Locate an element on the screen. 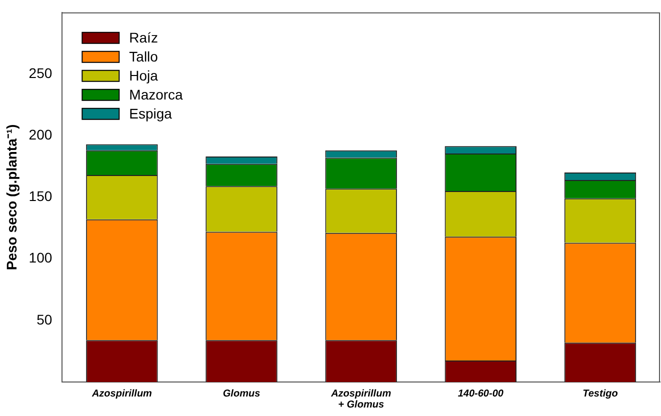 This screenshot has height=416, width=661. y-tick-label: 200 is located at coordinates (40, 134).